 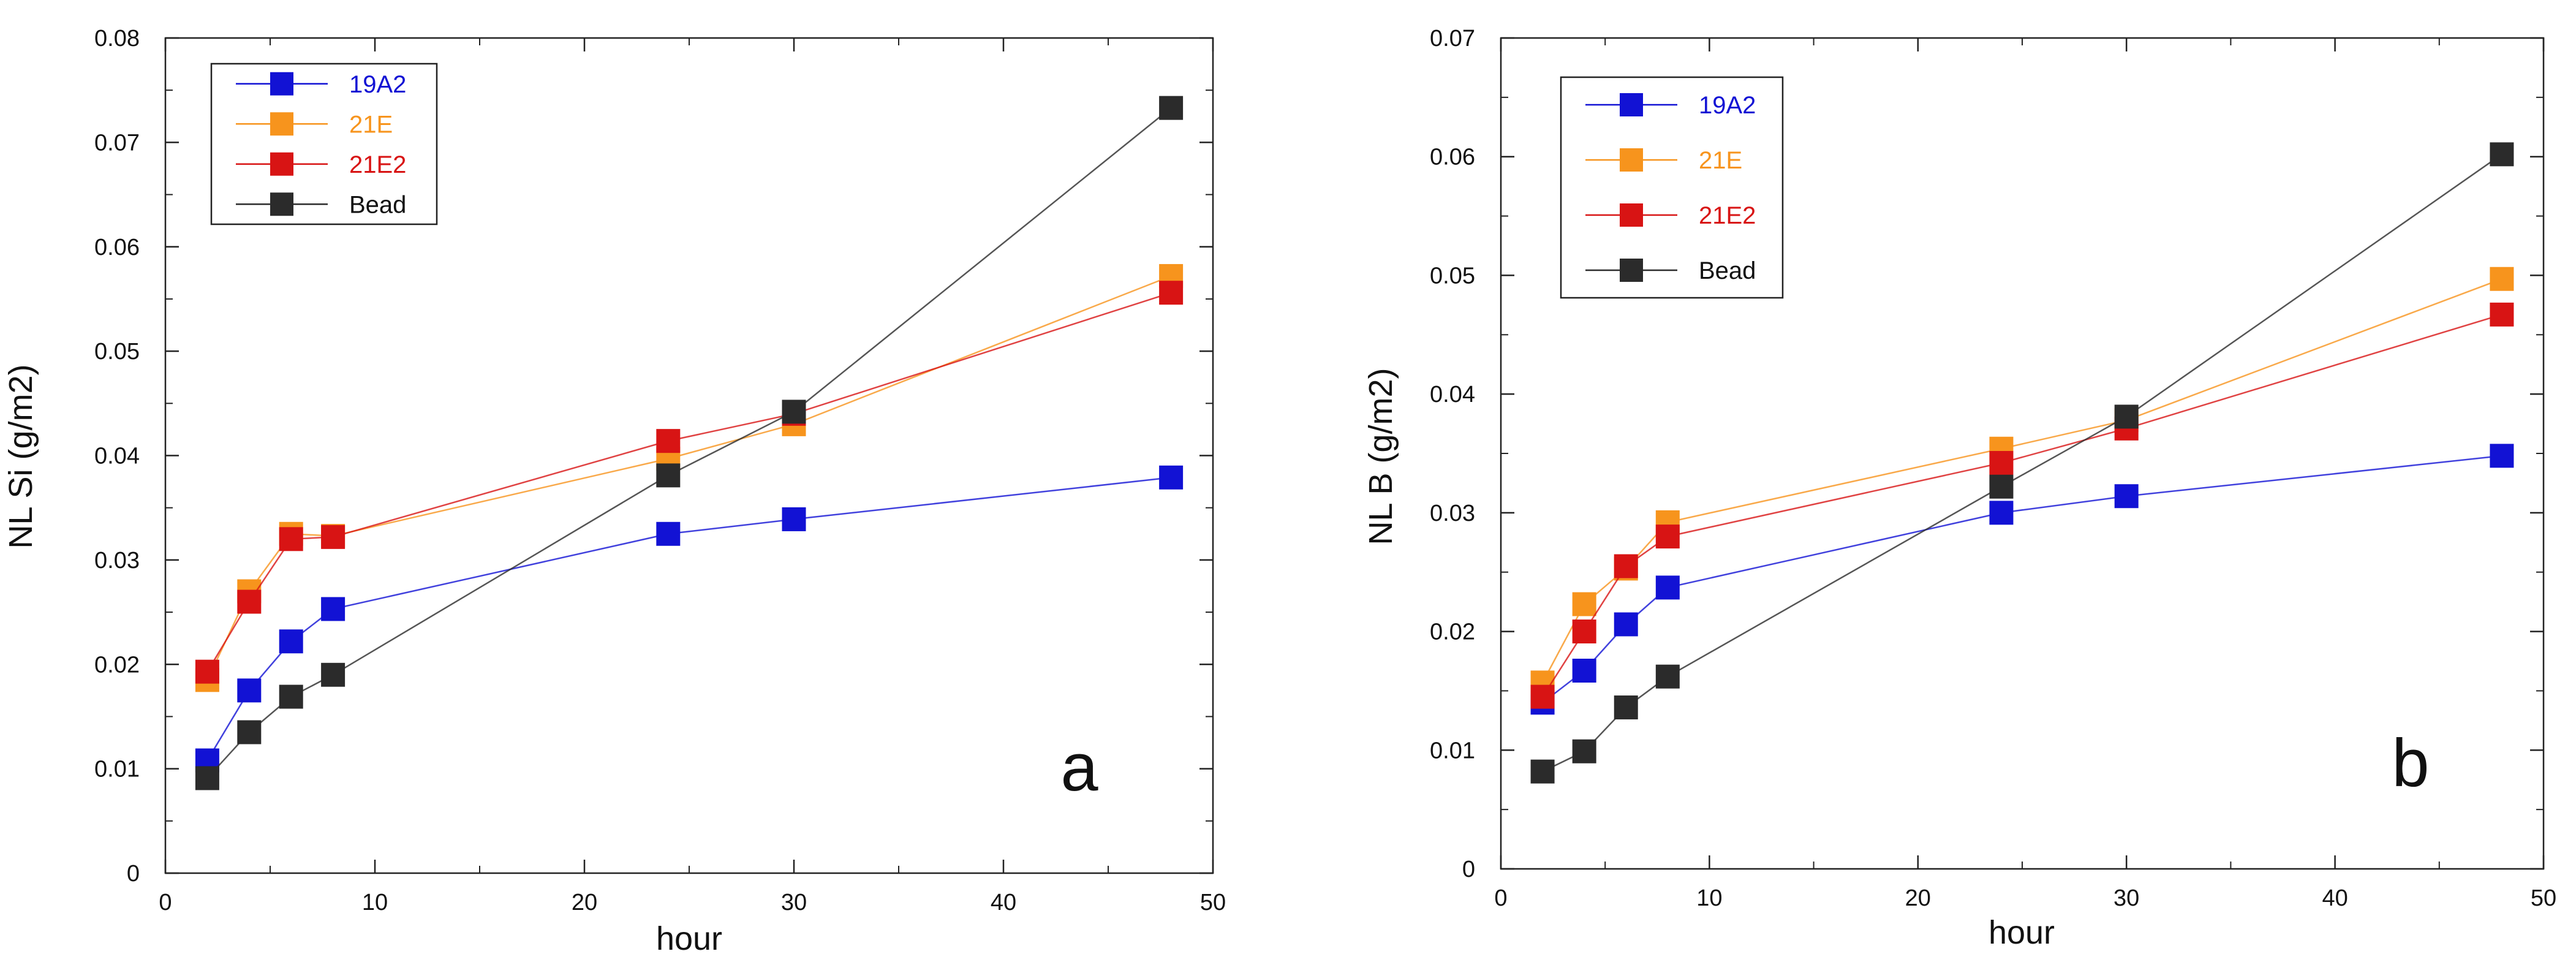 What do you see at coordinates (20, 456) in the screenshot?
I see `y-axis-label: NL Si (g/m2)` at bounding box center [20, 456].